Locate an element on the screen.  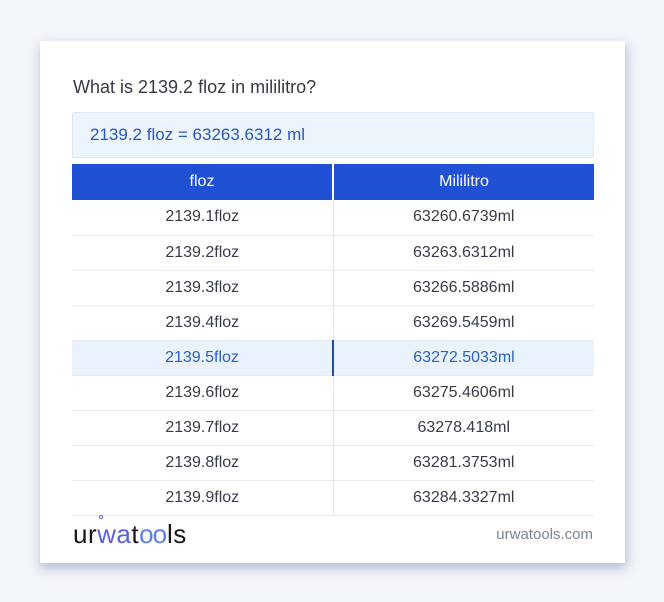
logo-ring-icon is located at coordinates (101, 517).